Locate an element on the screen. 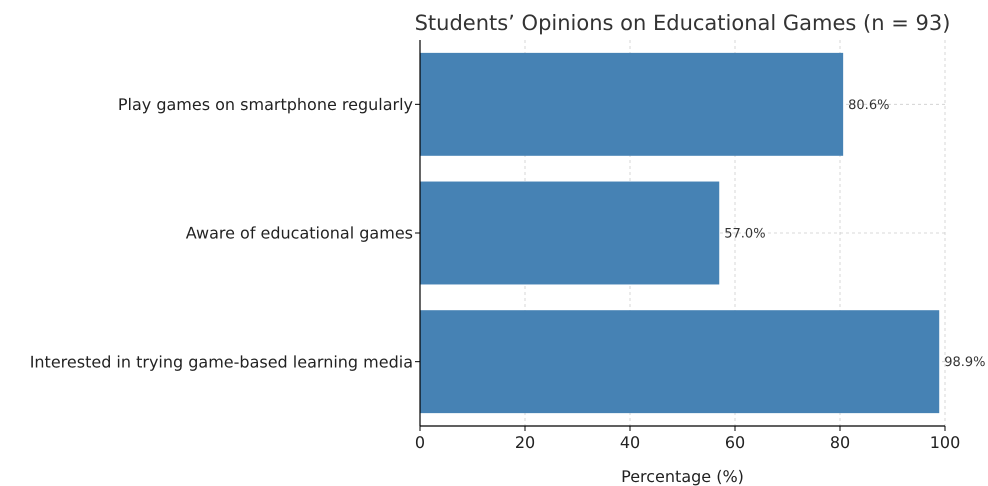 This screenshot has height=486, width=988. x-axis-title: Percentage (%) is located at coordinates (682, 476).